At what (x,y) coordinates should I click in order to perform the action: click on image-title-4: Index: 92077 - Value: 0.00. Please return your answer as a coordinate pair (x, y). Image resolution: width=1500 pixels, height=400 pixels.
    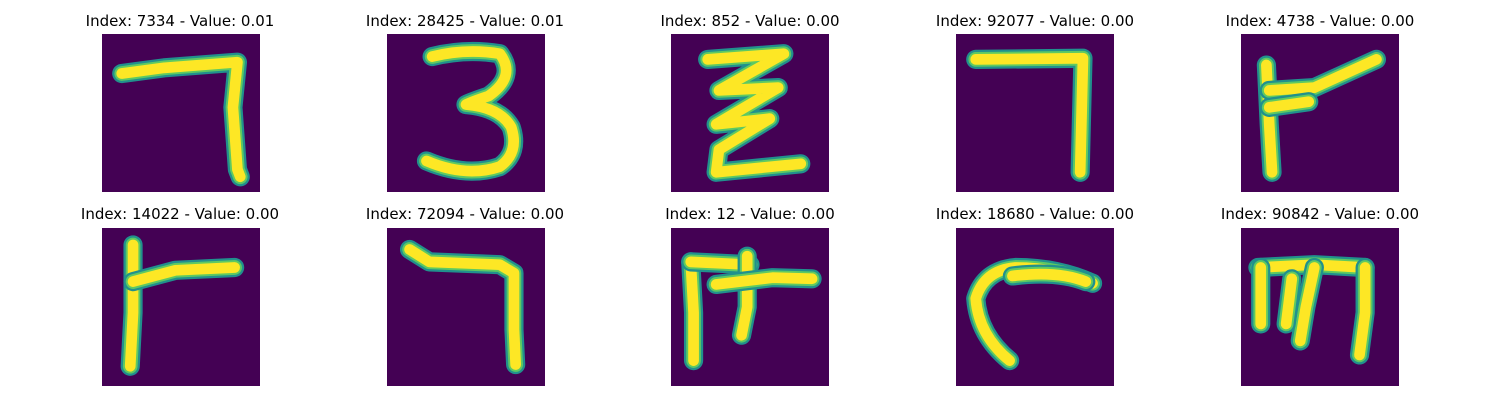
    Looking at the image, I should click on (1035, 21).